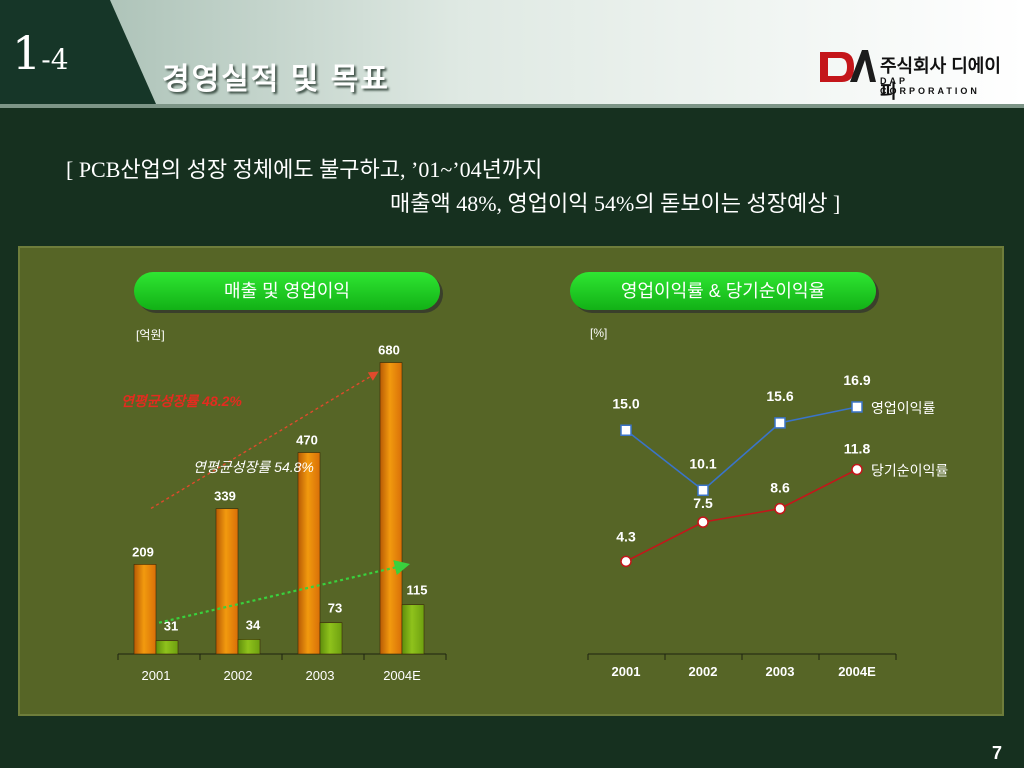 The width and height of the screenshot is (1024, 768). I want to click on subtitle-line-2: 매출액 48%, 영업이익 54%의 돋보이는 성장예상 ], so click(615, 203).